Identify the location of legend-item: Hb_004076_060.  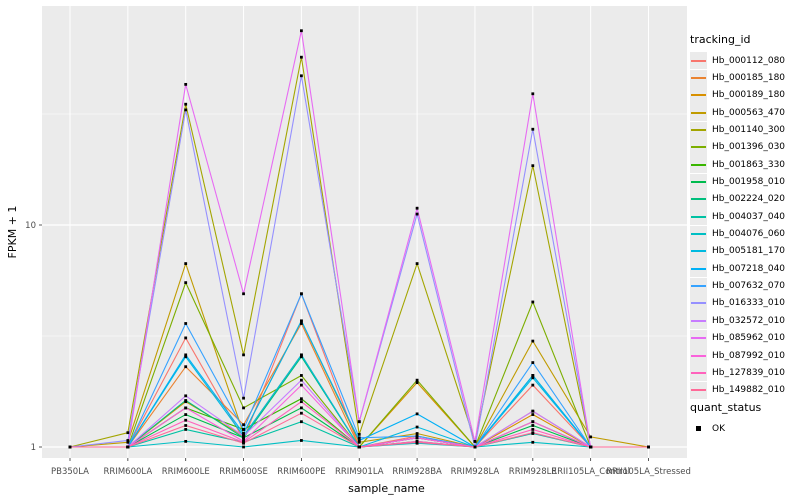
(745, 234).